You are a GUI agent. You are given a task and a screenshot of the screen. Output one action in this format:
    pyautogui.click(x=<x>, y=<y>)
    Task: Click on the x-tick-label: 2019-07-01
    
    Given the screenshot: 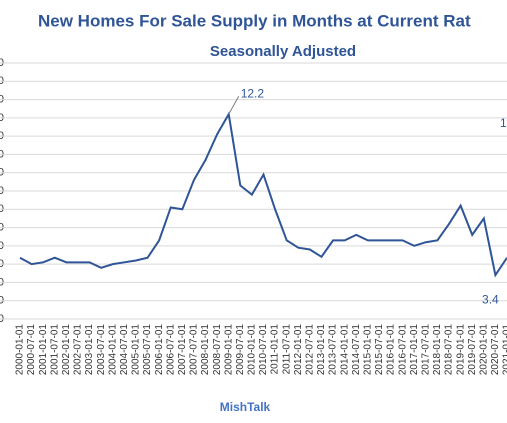 What is the action you would take?
    pyautogui.click(x=472, y=350)
    